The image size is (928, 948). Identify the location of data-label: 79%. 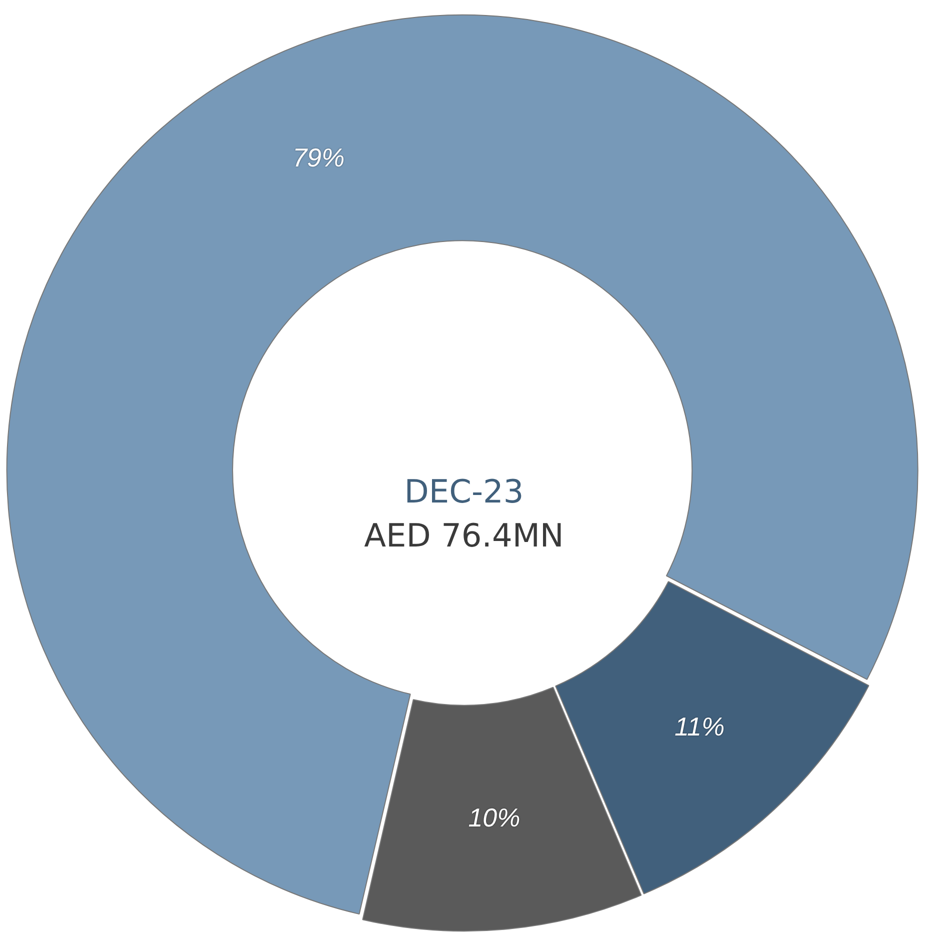
(318, 157).